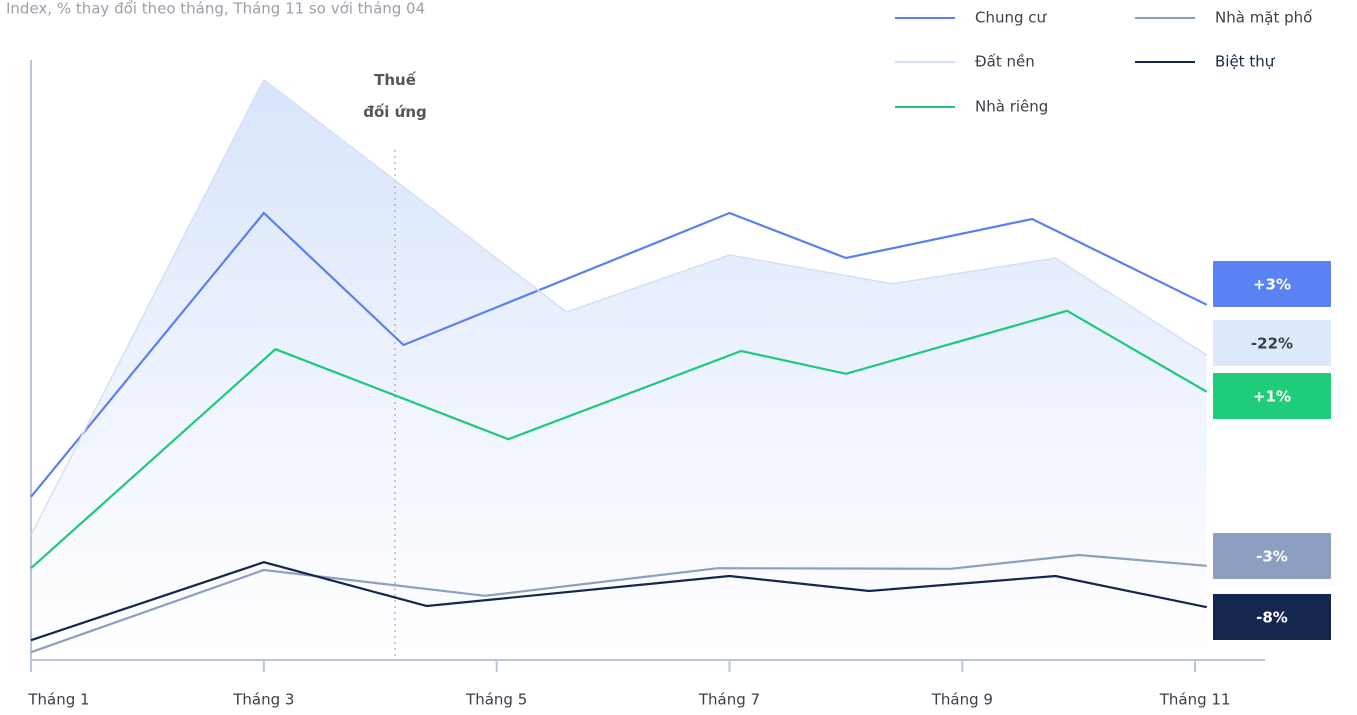  What do you see at coordinates (1245, 62) in the screenshot?
I see `legend-label: Biệt thự` at bounding box center [1245, 62].